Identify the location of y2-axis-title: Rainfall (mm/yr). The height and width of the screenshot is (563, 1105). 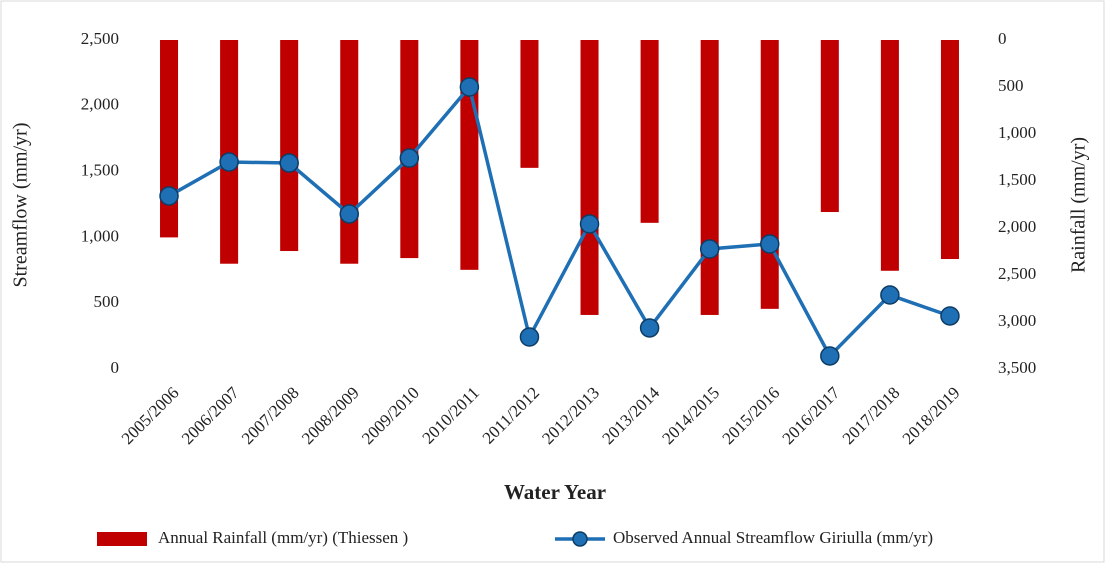
(1079, 205).